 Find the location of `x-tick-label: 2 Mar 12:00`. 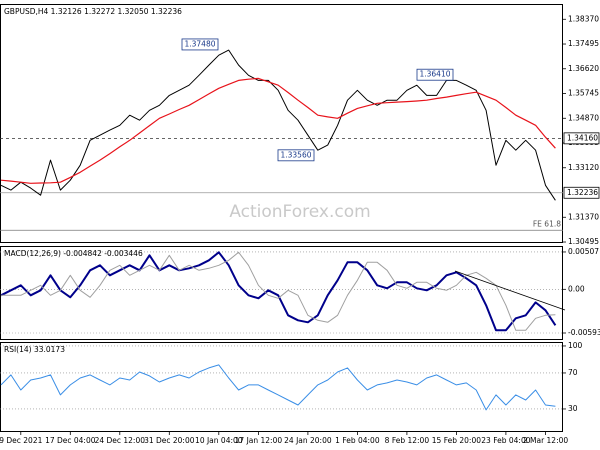

x-tick-label: 2 Mar 12:00 is located at coordinates (546, 440).